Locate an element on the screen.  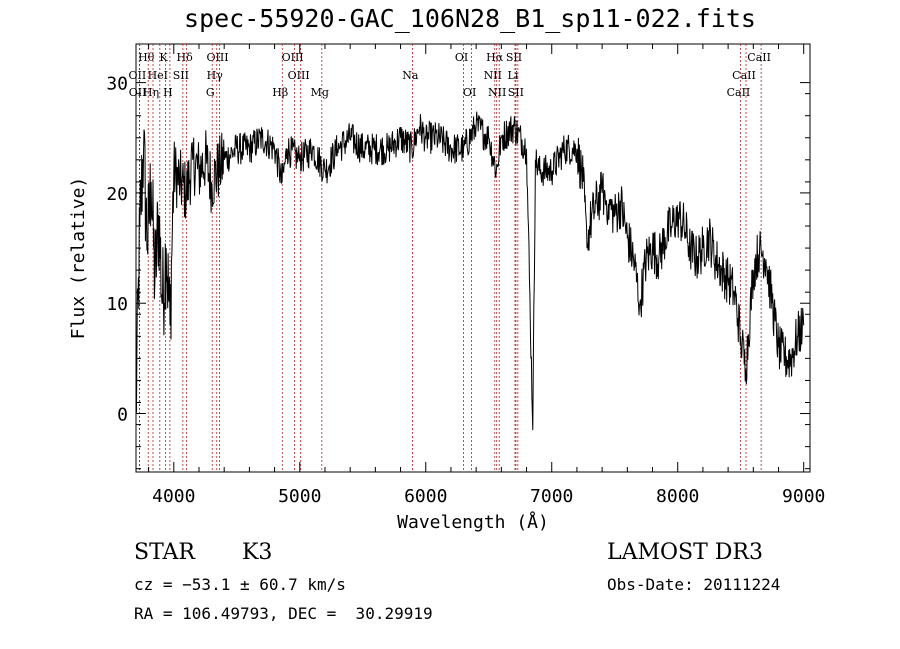
spectral-line-label: Hγ is located at coordinates (215, 75).